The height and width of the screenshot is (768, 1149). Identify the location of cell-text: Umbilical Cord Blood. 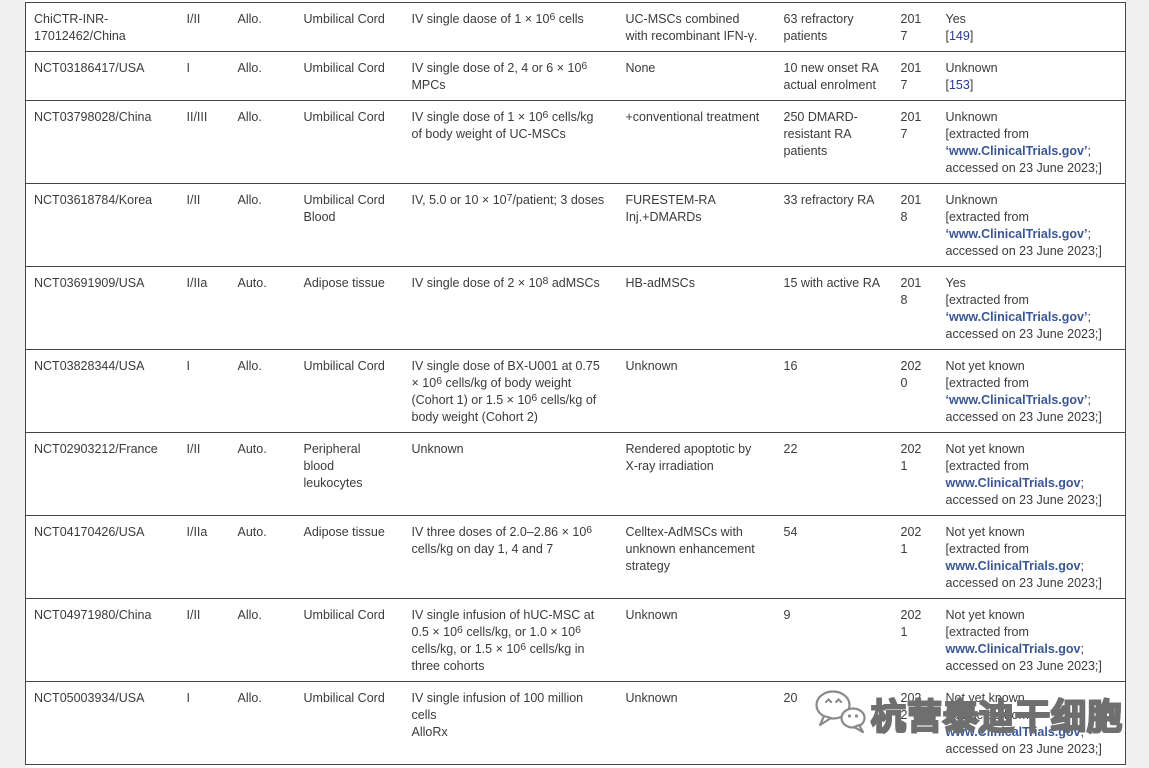
(344, 208).